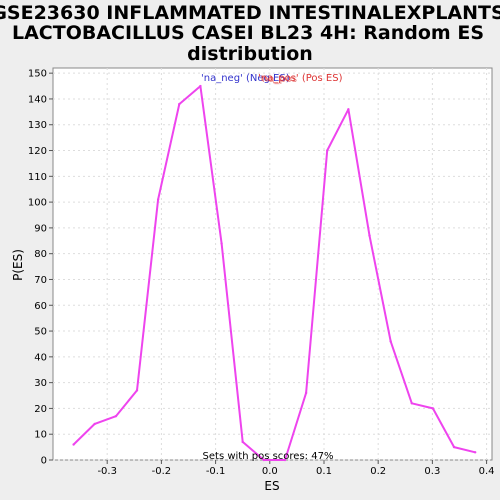  What do you see at coordinates (250, 54) in the screenshot?
I see `chart-title-line-3: distribution` at bounding box center [250, 54].